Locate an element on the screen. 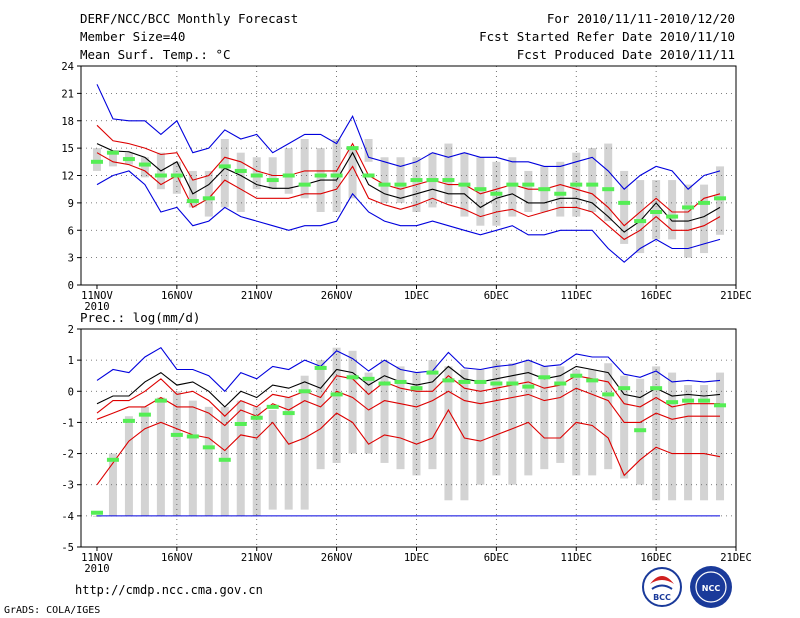 The image size is (800, 618). prec-xtick-label-1DEC: 1DEC is located at coordinates (416, 558).